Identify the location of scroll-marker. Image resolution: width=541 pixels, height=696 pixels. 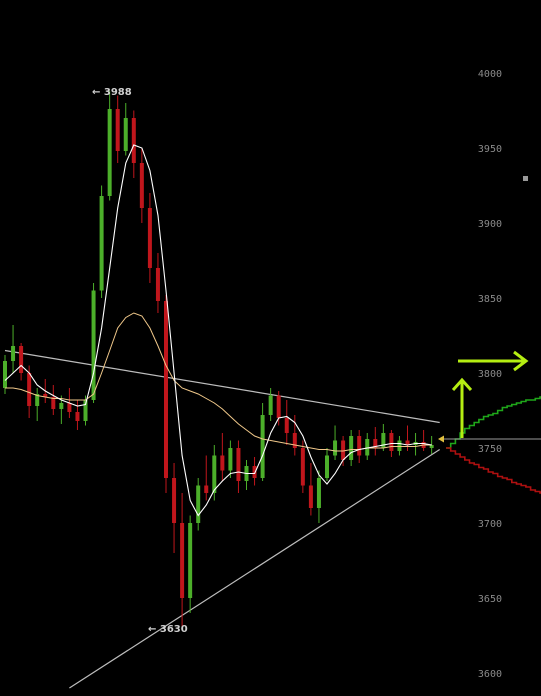
(525, 178).